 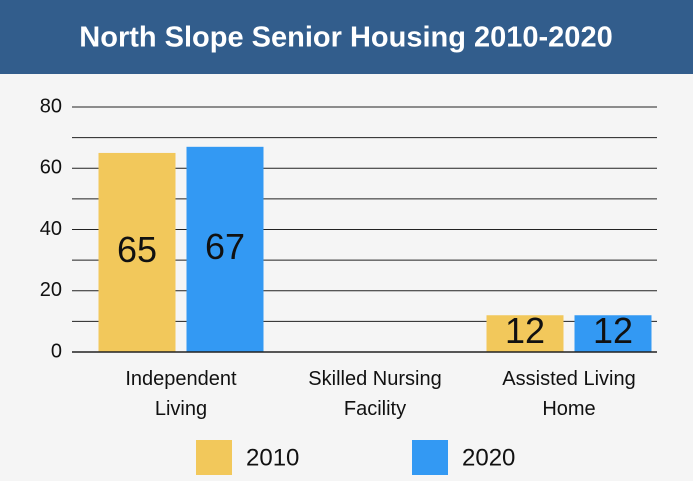 What do you see at coordinates (51, 229) in the screenshot?
I see `y-tick-label: 40` at bounding box center [51, 229].